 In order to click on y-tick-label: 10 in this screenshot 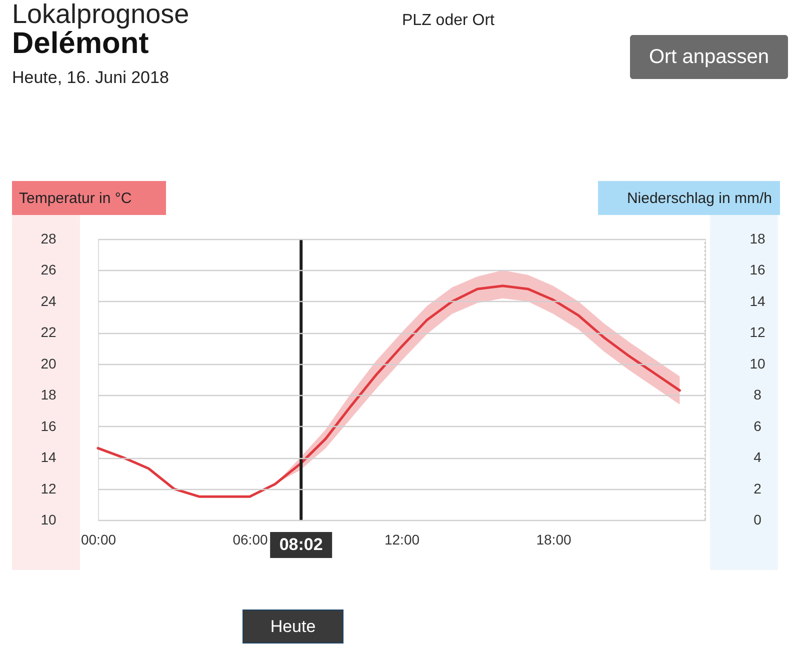, I will do `click(48, 520)`.